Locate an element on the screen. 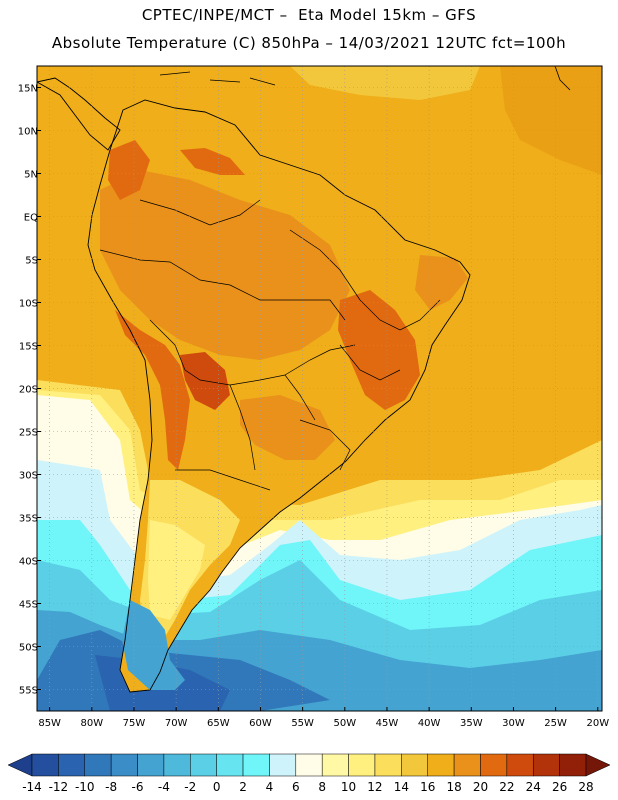 The height and width of the screenshot is (800, 618). lon-label: 35W is located at coordinates (471, 723).